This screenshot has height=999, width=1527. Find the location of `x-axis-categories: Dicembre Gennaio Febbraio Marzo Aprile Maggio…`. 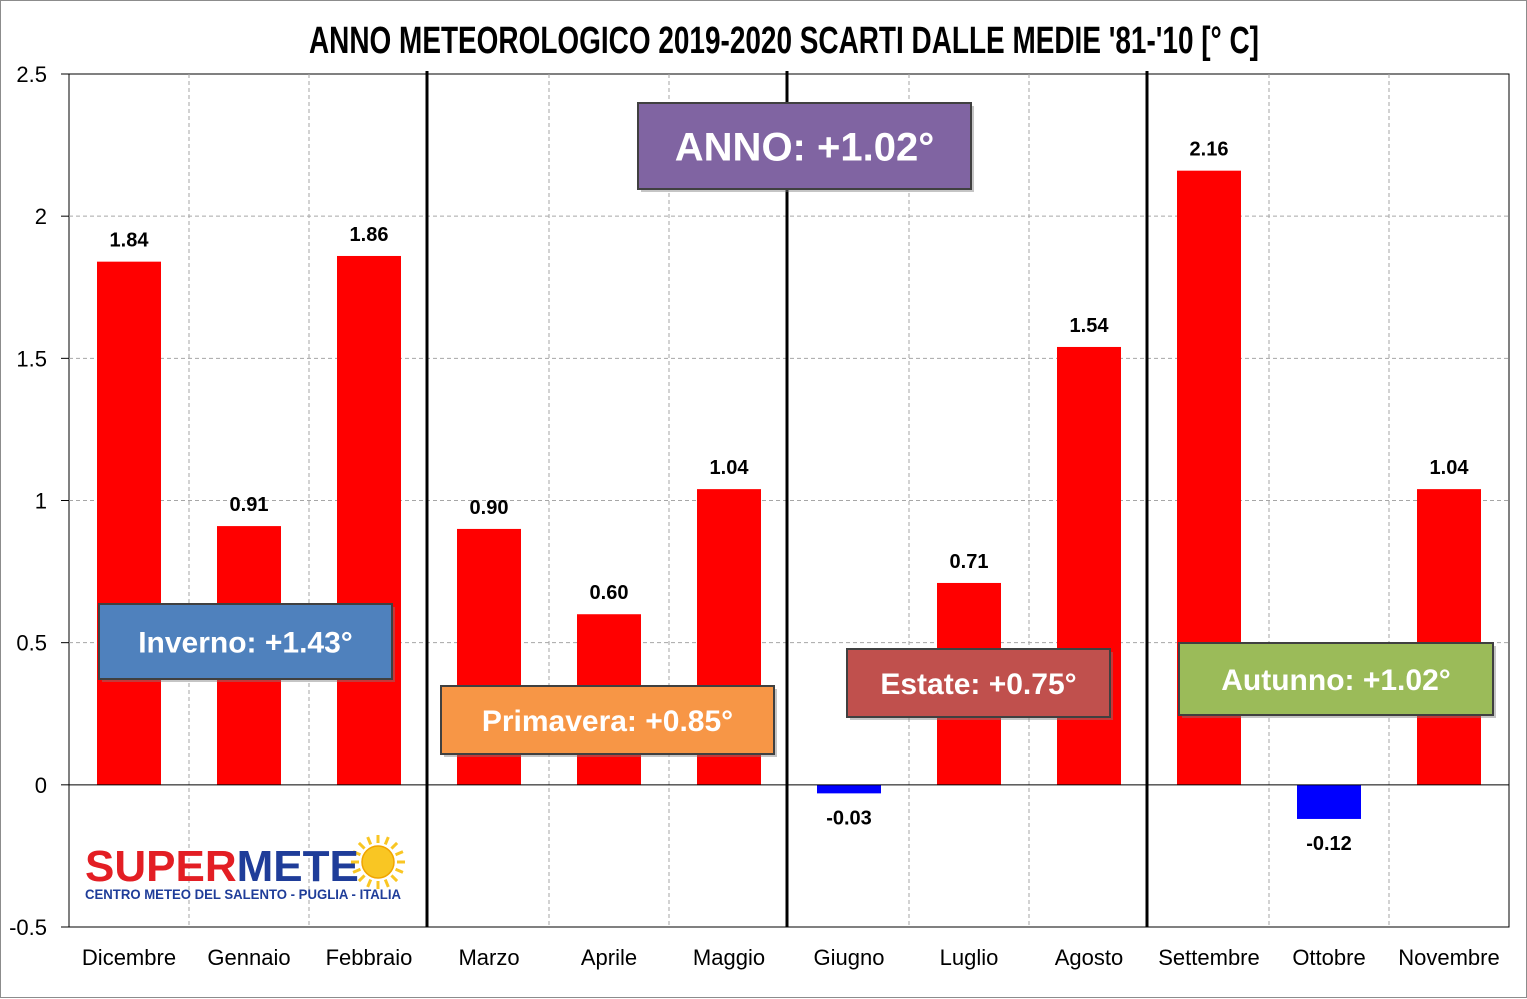

x-axis-categories: Dicembre Gennaio Febbraio Marzo Aprile Maggio… is located at coordinates (791, 957).